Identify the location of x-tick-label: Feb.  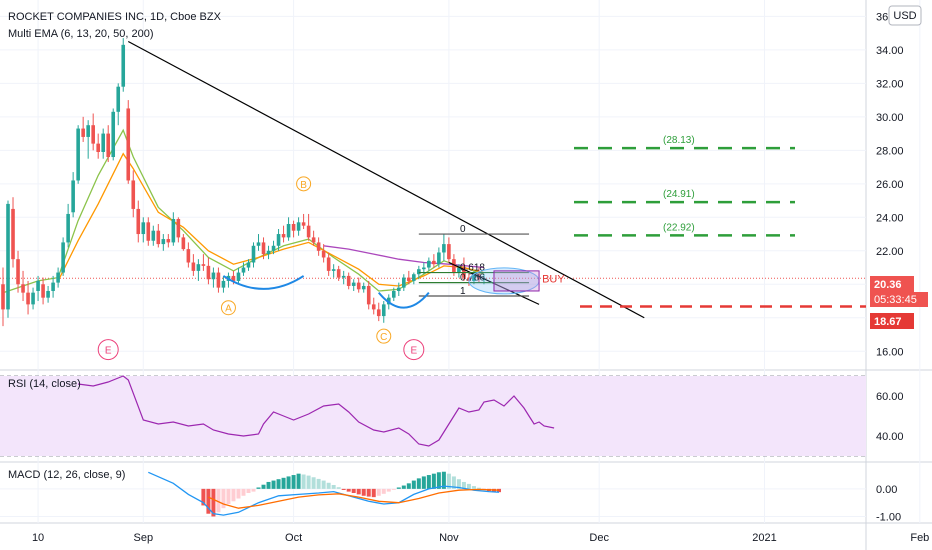
(919, 538).